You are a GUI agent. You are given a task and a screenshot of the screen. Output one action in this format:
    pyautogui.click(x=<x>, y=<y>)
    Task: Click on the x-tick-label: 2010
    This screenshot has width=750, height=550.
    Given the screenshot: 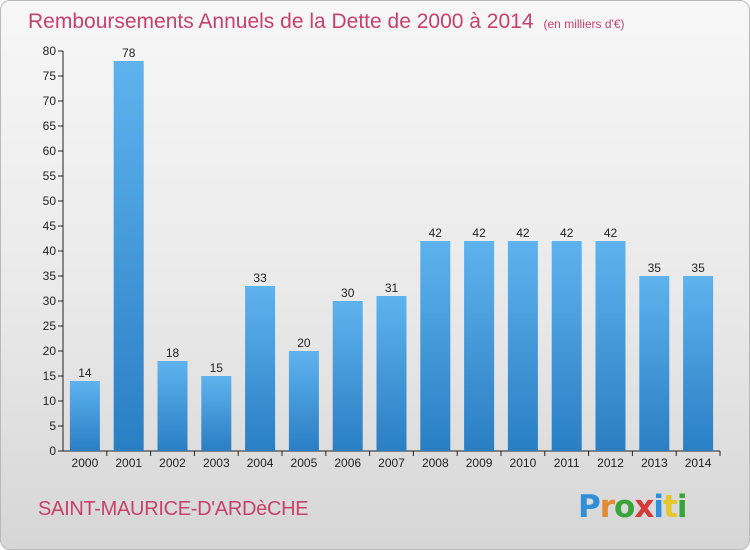 What is the action you would take?
    pyautogui.click(x=523, y=463)
    